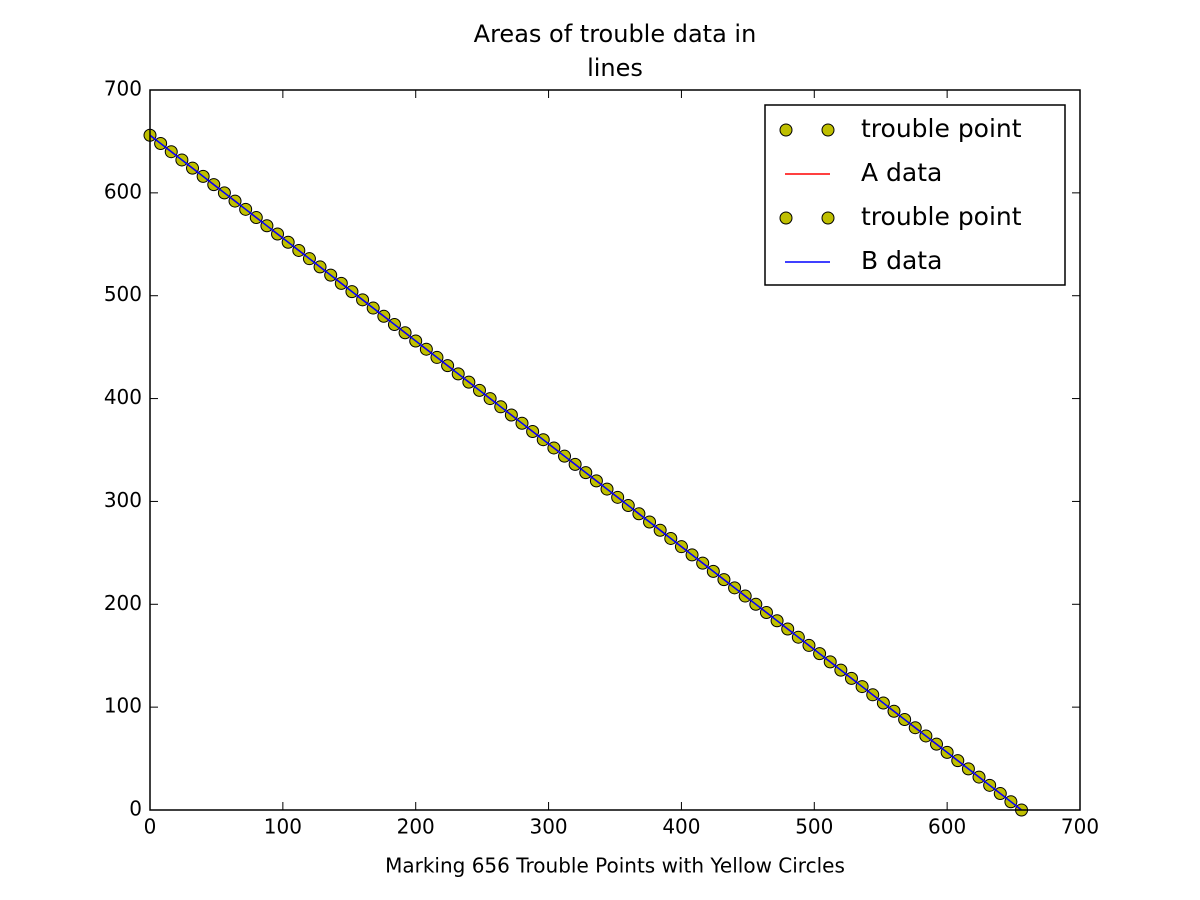 Image resolution: width=1200 pixels, height=900 pixels. Describe the element at coordinates (123, 397) in the screenshot. I see `y-tick-label: 400` at that location.